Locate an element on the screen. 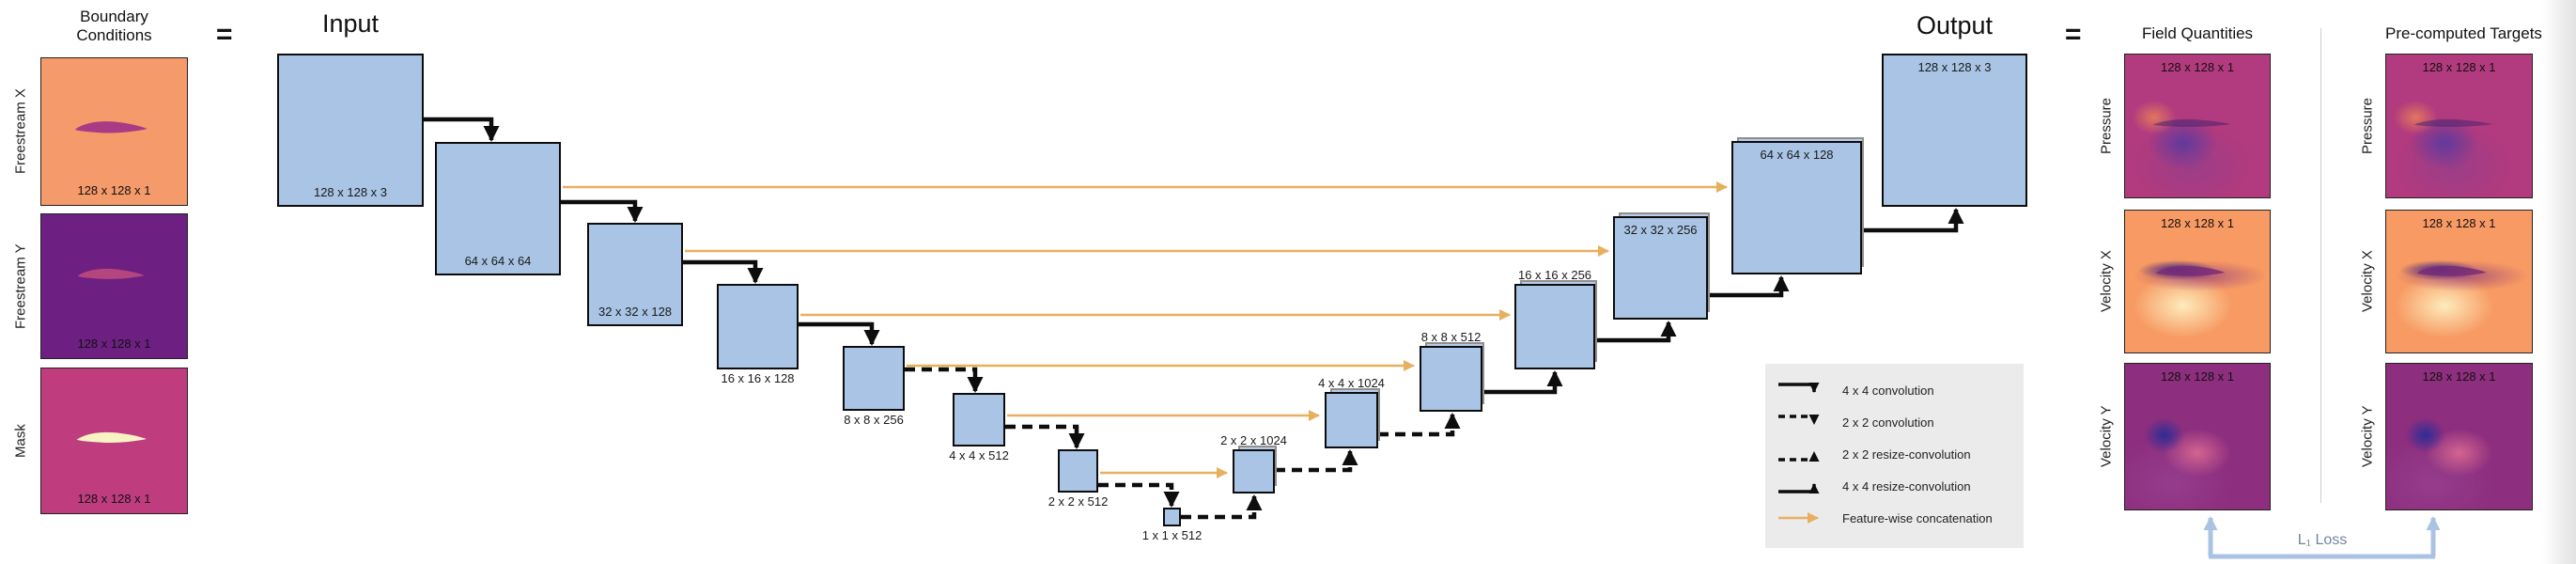 The height and width of the screenshot is (564, 2576). layer-label: 16 x 16 x 256 is located at coordinates (1554, 275).